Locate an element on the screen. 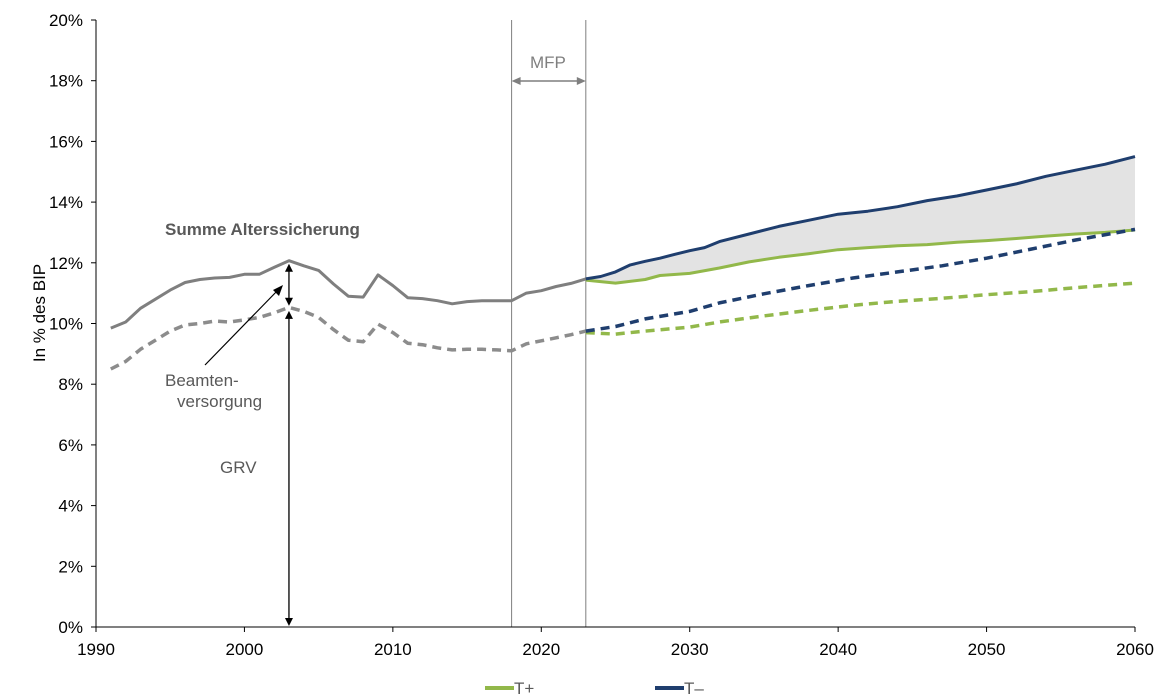 This screenshot has width=1165, height=697. beamten-pointer-arrowhead is located at coordinates (278, 290).